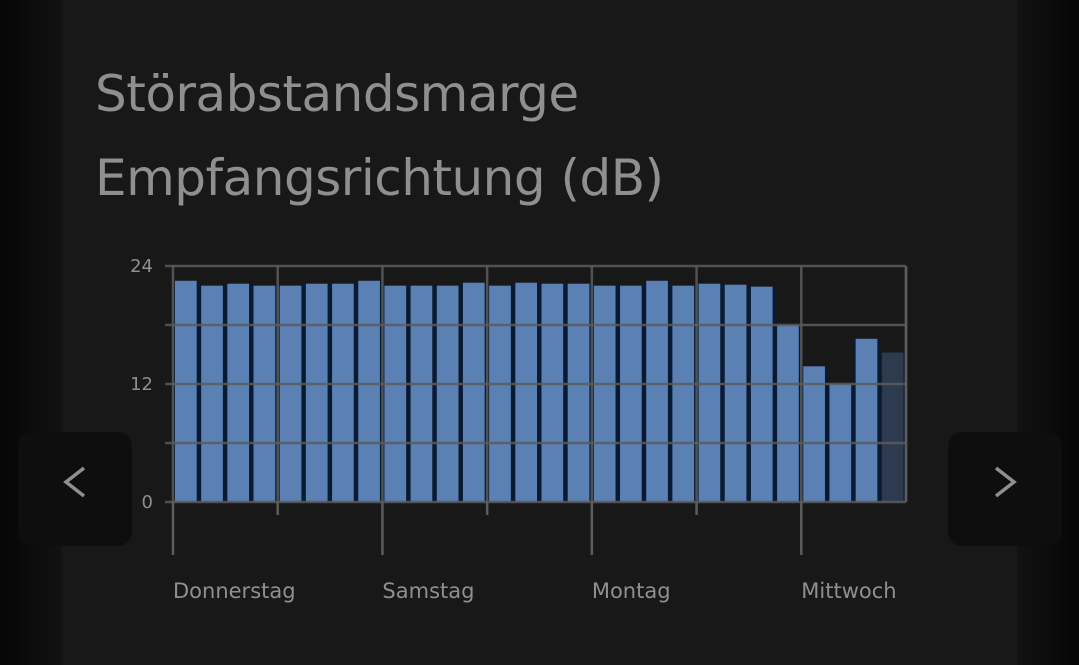 Image resolution: width=1079 pixels, height=665 pixels. Describe the element at coordinates (74, 482) in the screenshot. I see `chevron-left-icon` at that location.